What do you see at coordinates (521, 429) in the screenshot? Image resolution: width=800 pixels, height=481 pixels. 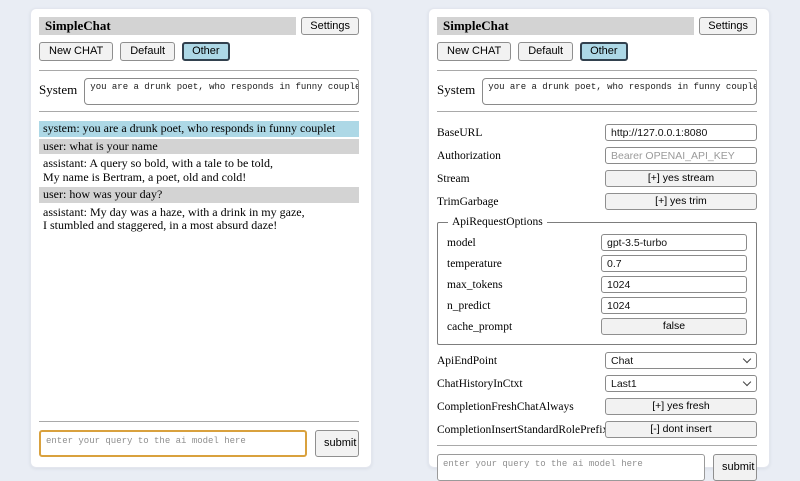 I see `setting-label: CompletionInsertStandardRolePrefix` at bounding box center [521, 429].